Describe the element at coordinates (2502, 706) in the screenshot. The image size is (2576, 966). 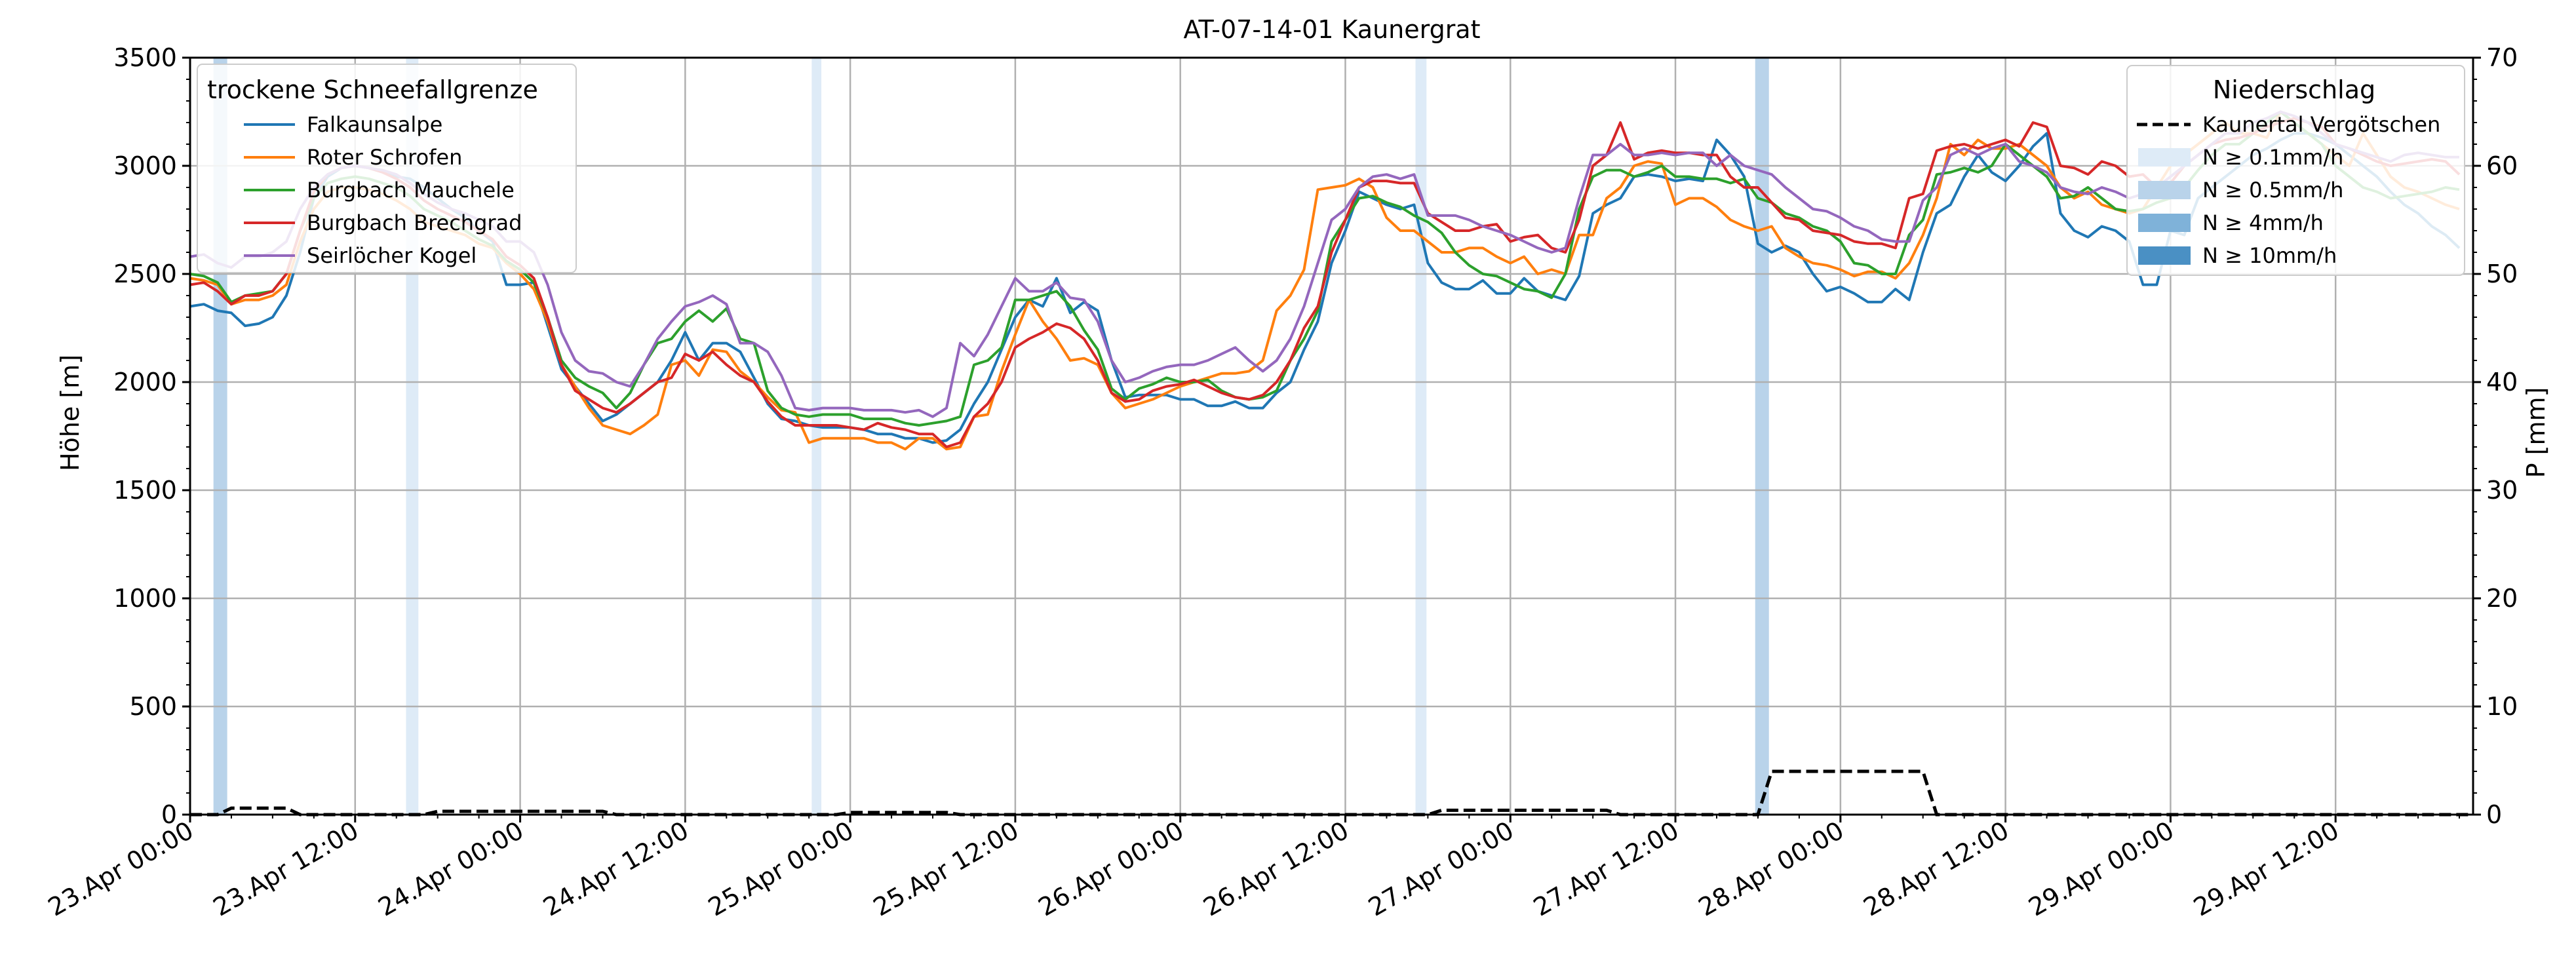
I see `y2-tick-label: 10` at that location.